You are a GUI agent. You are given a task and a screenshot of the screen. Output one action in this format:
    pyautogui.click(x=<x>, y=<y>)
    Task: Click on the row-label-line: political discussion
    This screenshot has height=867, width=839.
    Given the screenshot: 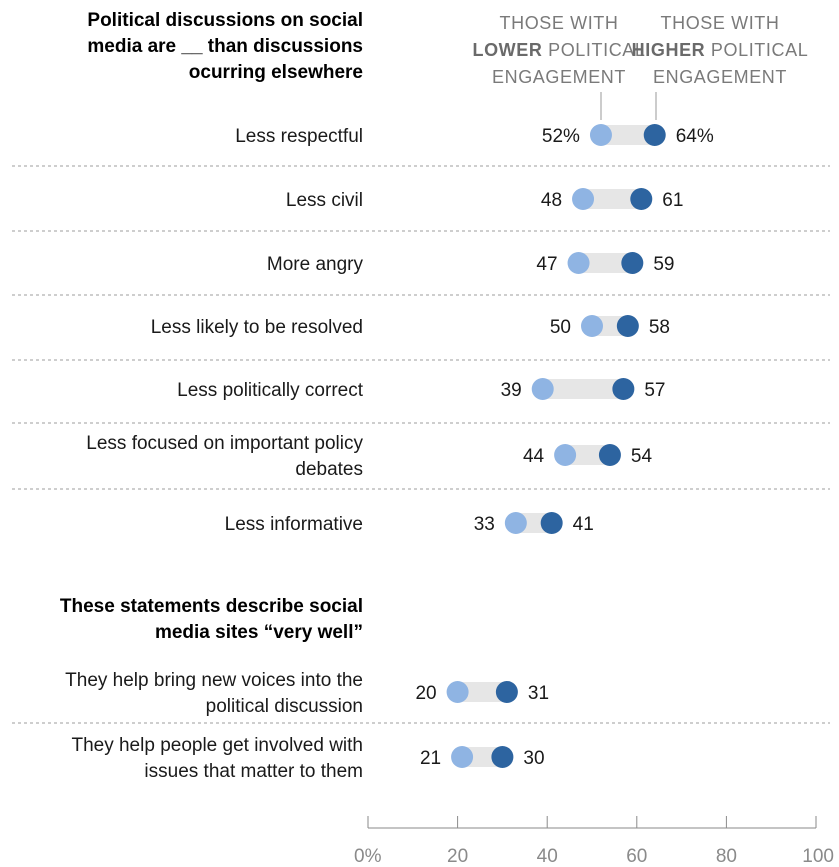 What is the action you would take?
    pyautogui.click(x=284, y=706)
    